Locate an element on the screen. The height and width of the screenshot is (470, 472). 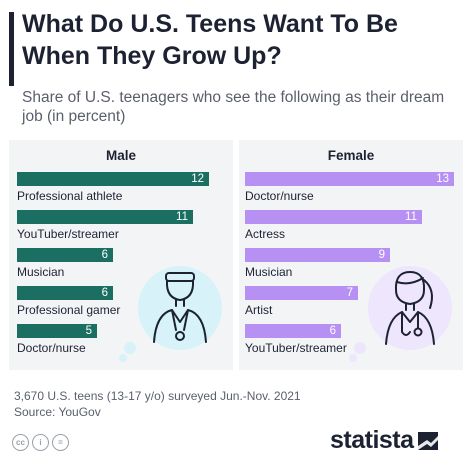
female-panel-title: Female is located at coordinates (351, 155).